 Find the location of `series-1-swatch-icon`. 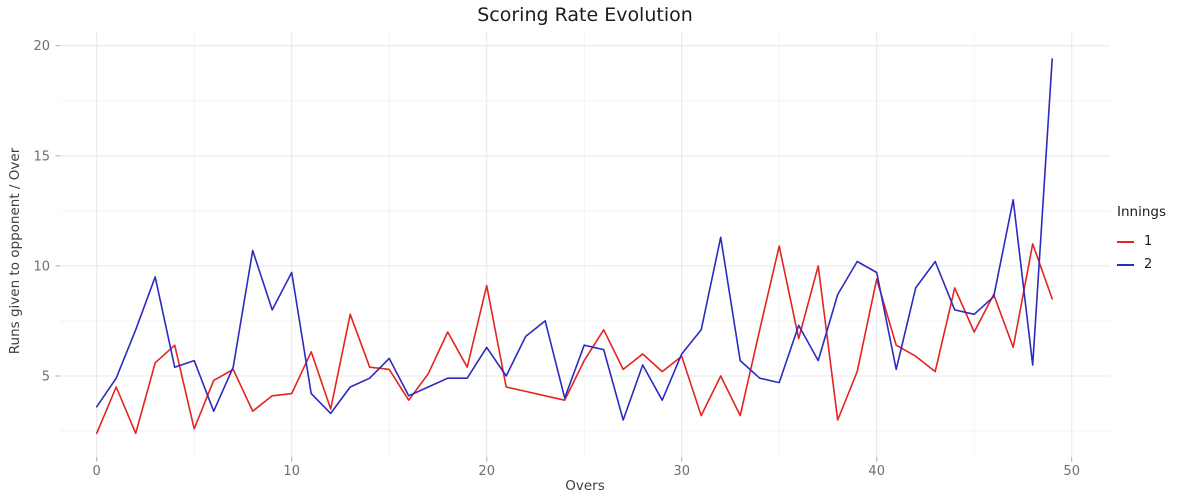

series-1-swatch-icon is located at coordinates (1125, 241).